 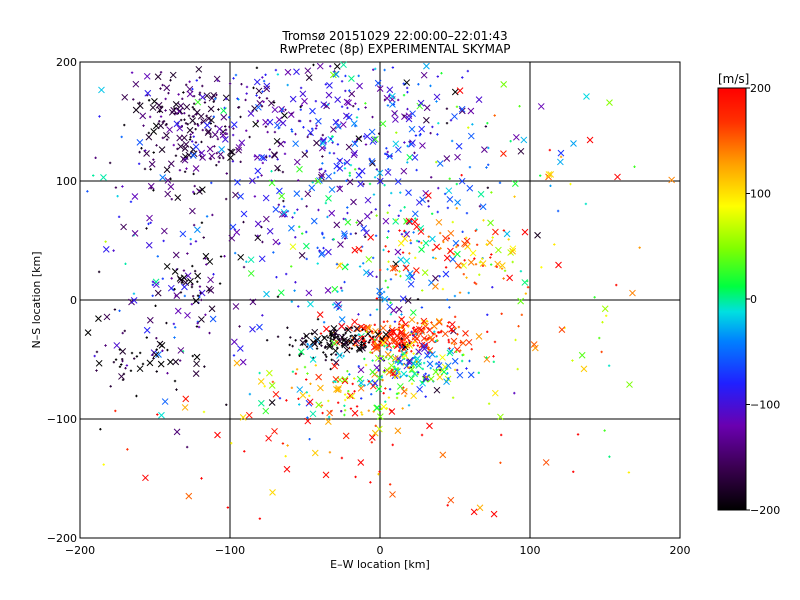 I want to click on colorbar-tick-label: 100, so click(x=760, y=194).